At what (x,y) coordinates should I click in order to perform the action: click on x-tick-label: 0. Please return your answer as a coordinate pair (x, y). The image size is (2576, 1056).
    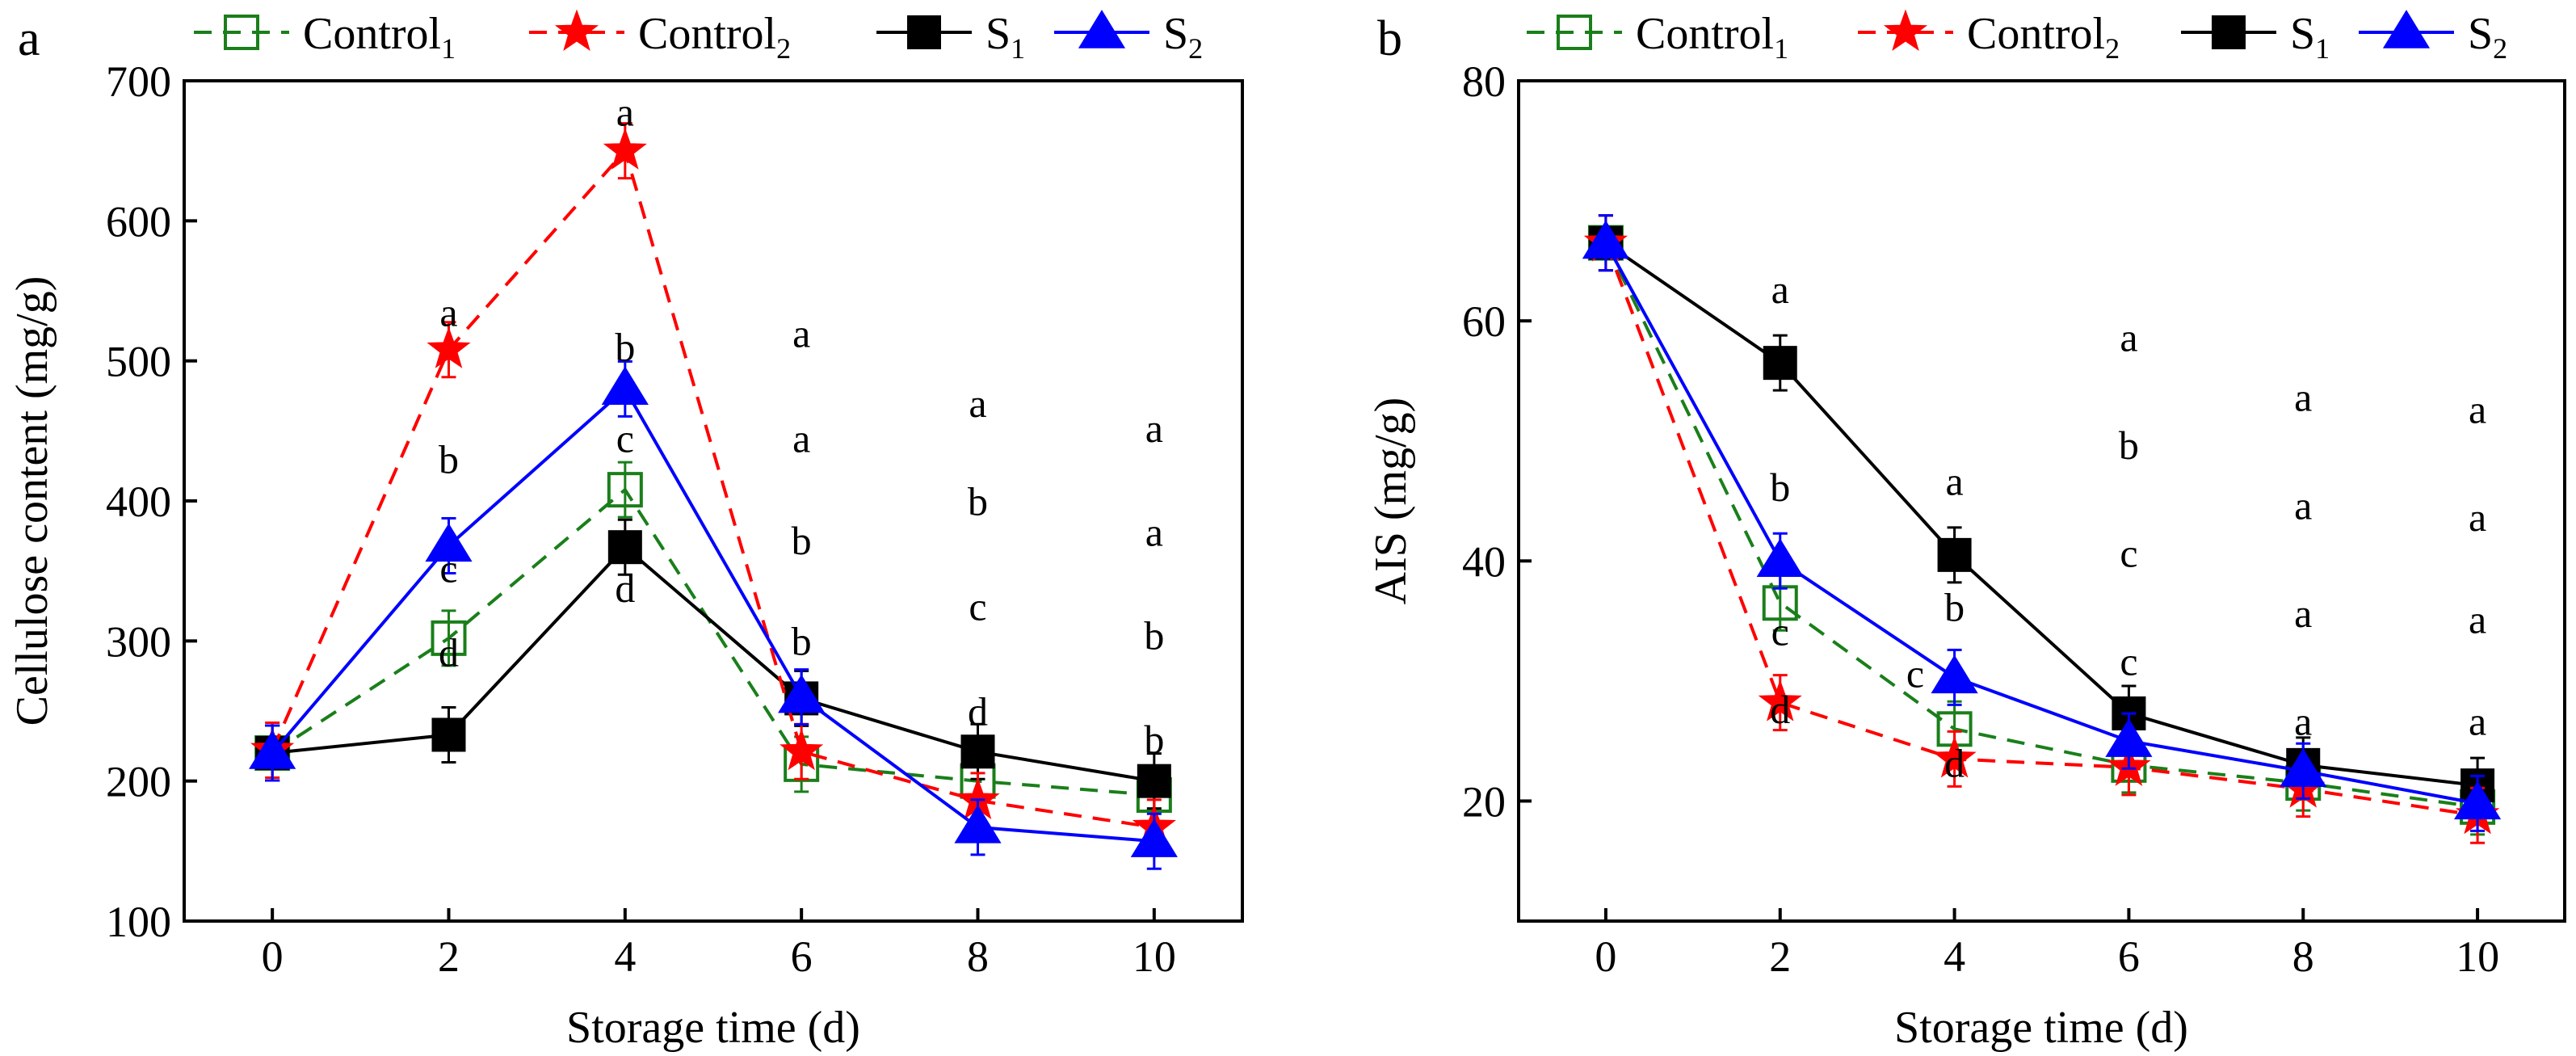
    Looking at the image, I should click on (1605, 957).